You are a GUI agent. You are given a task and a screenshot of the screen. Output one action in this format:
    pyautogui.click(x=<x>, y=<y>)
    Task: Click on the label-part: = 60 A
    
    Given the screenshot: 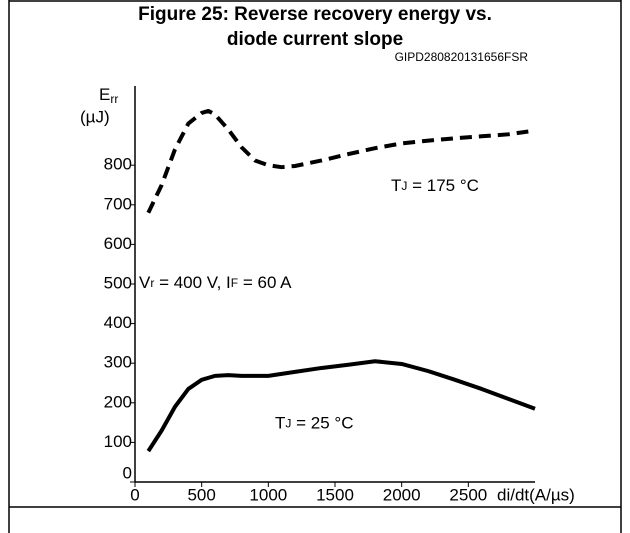 What is the action you would take?
    pyautogui.click(x=265, y=282)
    